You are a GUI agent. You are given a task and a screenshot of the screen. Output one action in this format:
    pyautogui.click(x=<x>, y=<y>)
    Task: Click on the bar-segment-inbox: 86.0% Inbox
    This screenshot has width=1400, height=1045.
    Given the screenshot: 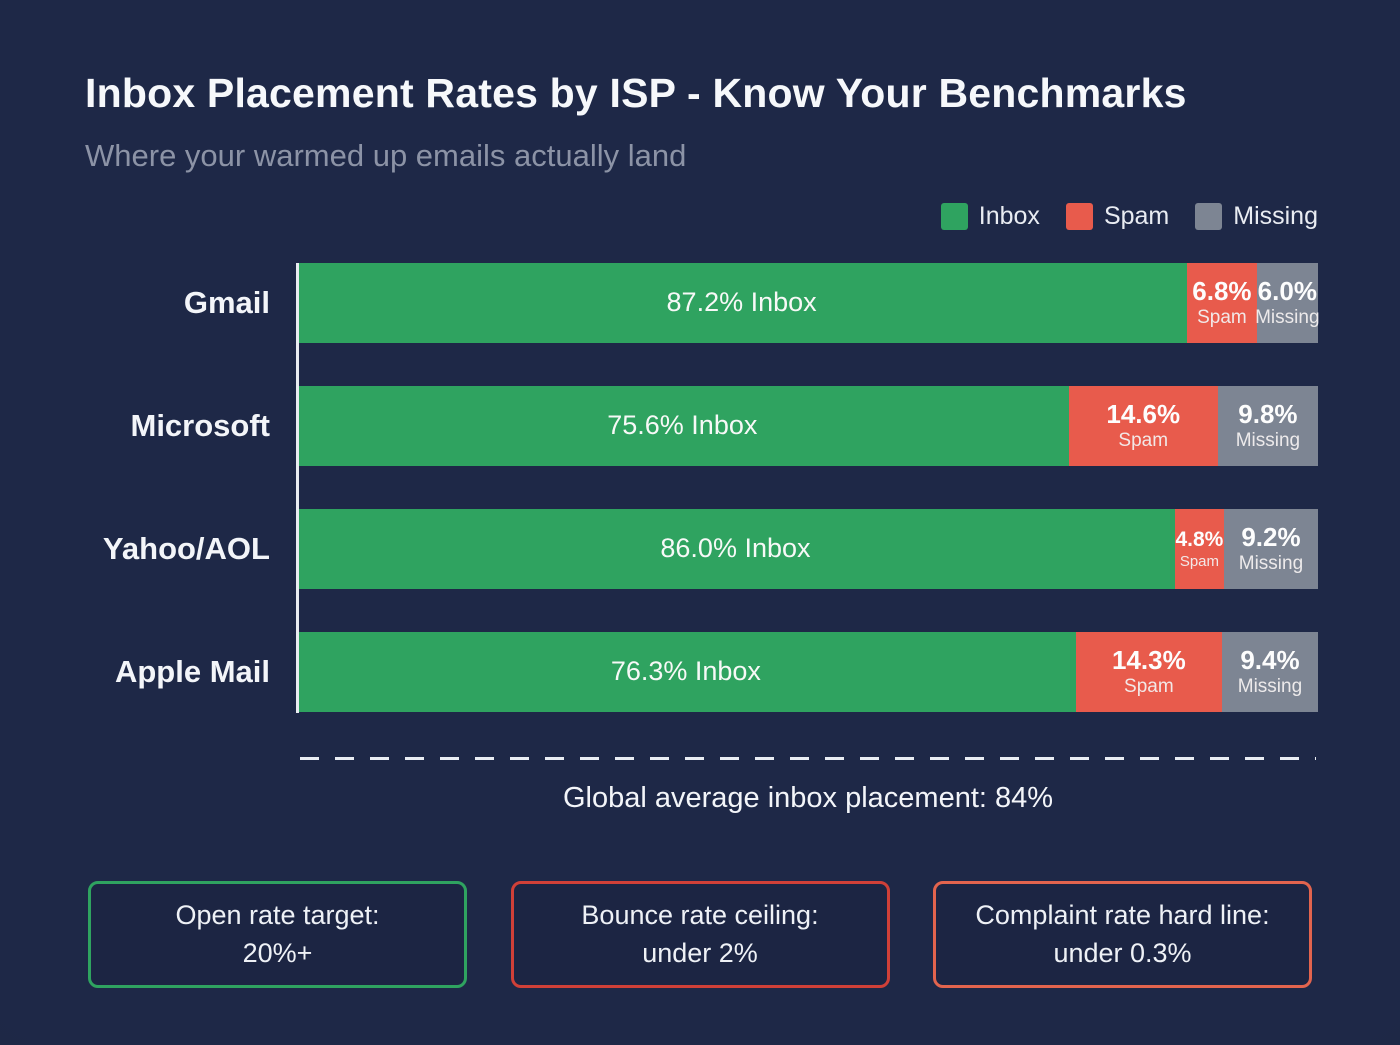 What is the action you would take?
    pyautogui.click(x=735, y=549)
    